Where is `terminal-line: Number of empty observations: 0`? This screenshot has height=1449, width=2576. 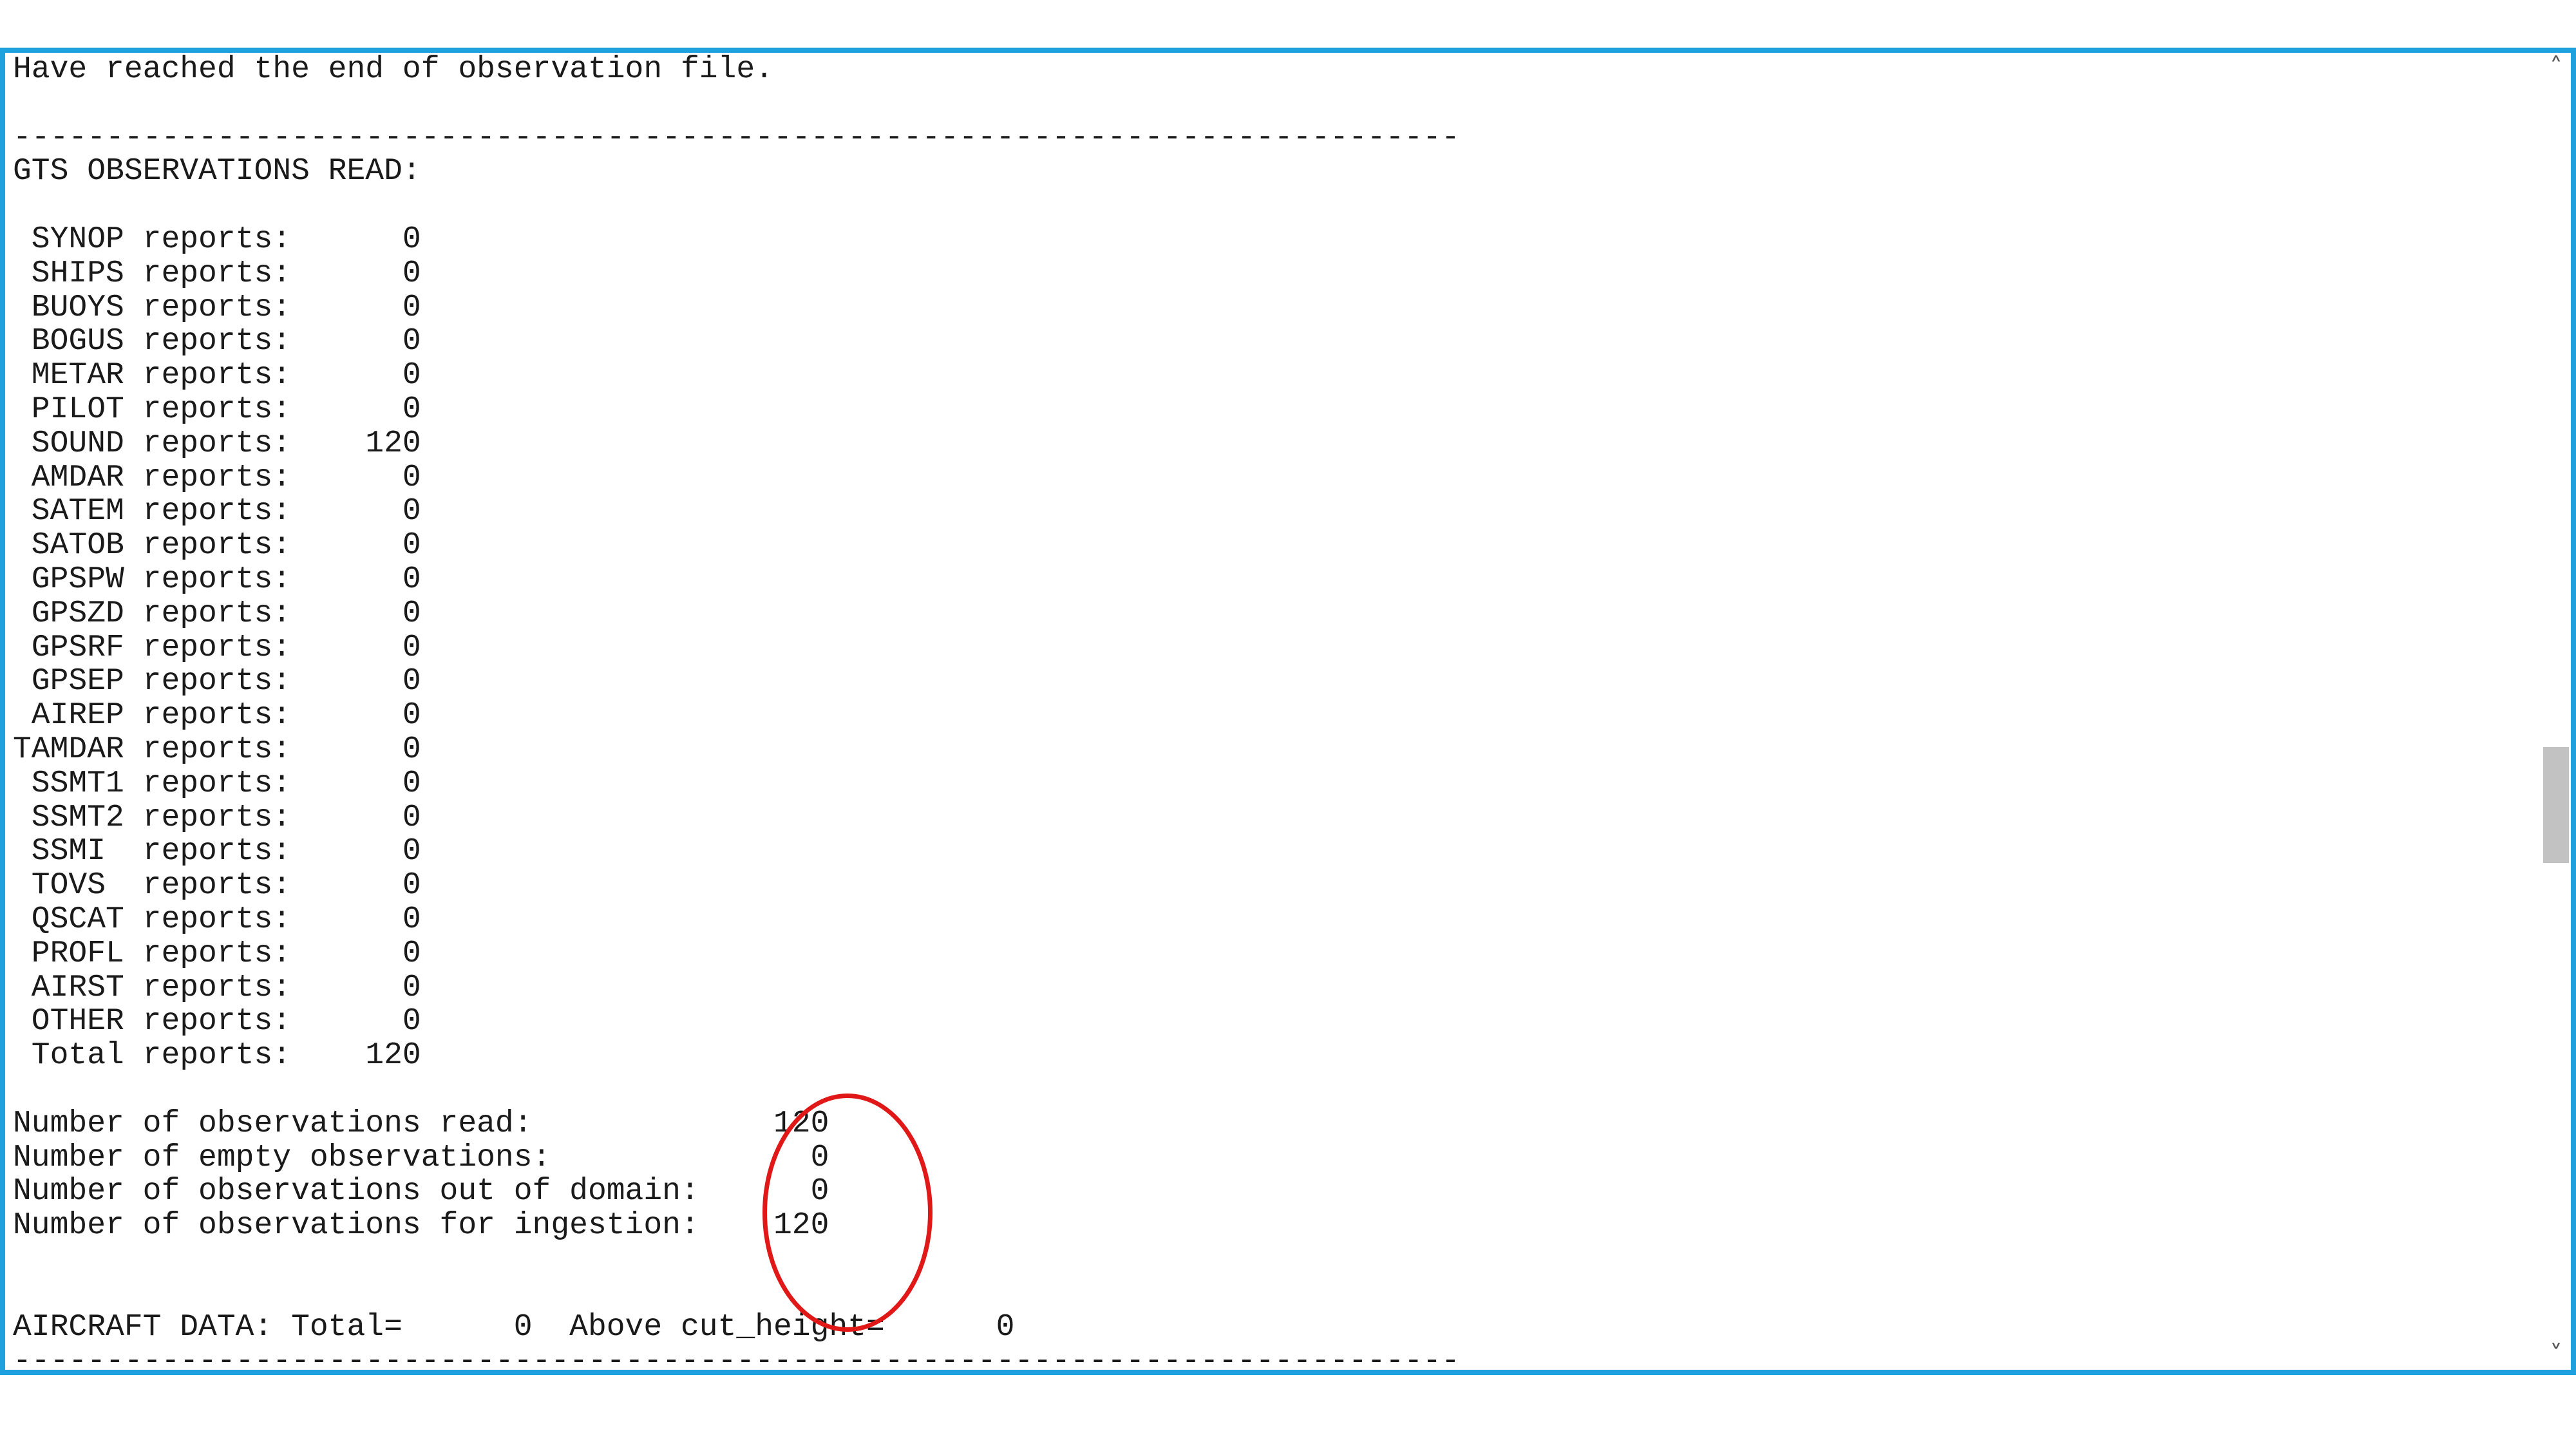
terminal-line: Number of empty observations: 0 is located at coordinates (421, 1157).